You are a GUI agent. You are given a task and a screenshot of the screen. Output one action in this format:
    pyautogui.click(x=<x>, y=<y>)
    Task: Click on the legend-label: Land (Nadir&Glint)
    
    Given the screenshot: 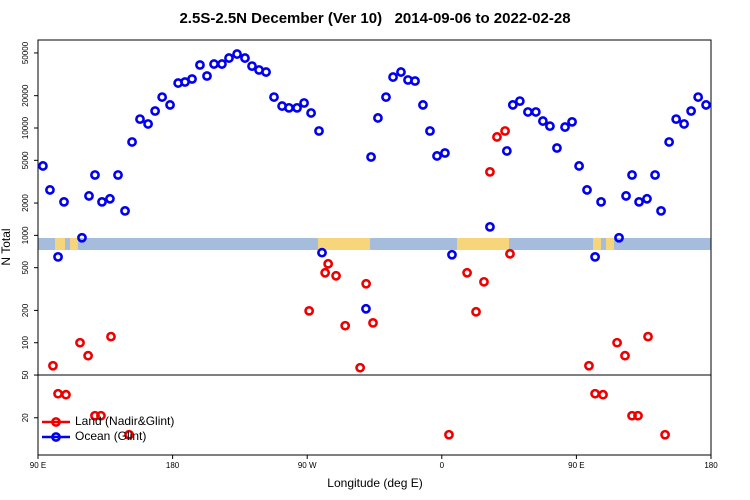 What is the action you would take?
    pyautogui.click(x=124, y=421)
    